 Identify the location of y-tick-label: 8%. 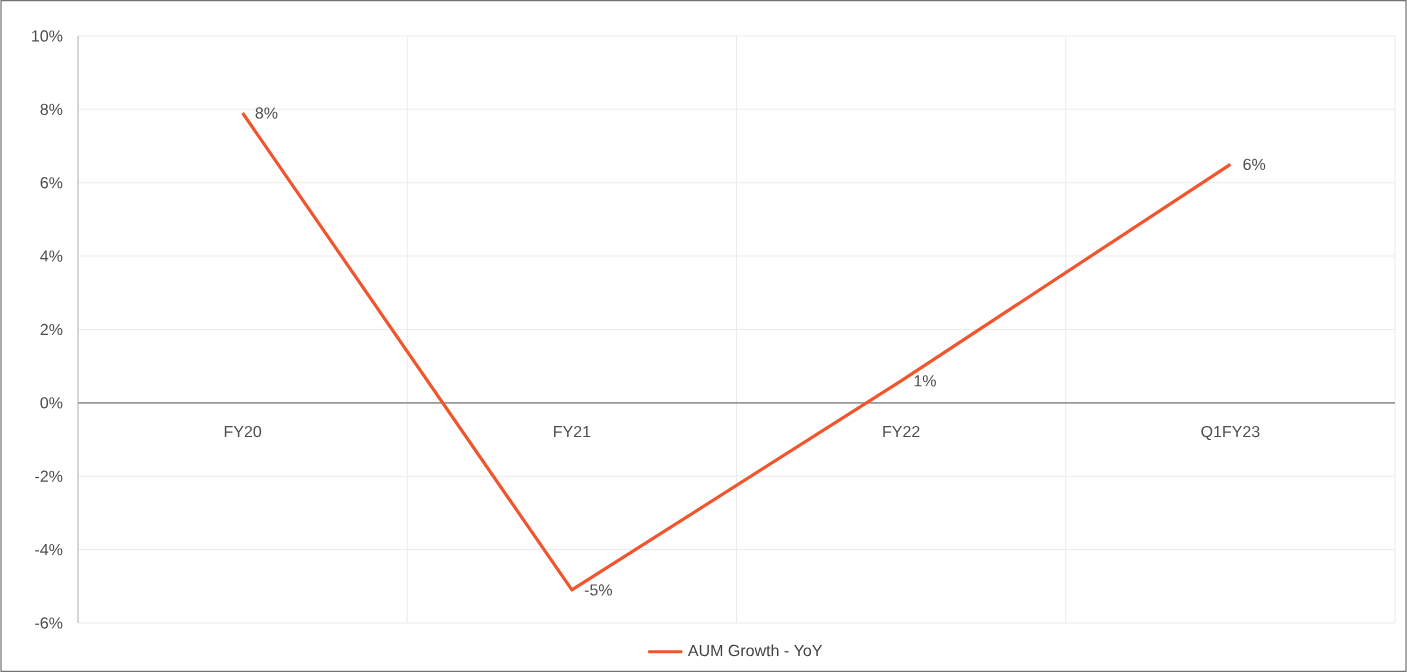
(51, 109).